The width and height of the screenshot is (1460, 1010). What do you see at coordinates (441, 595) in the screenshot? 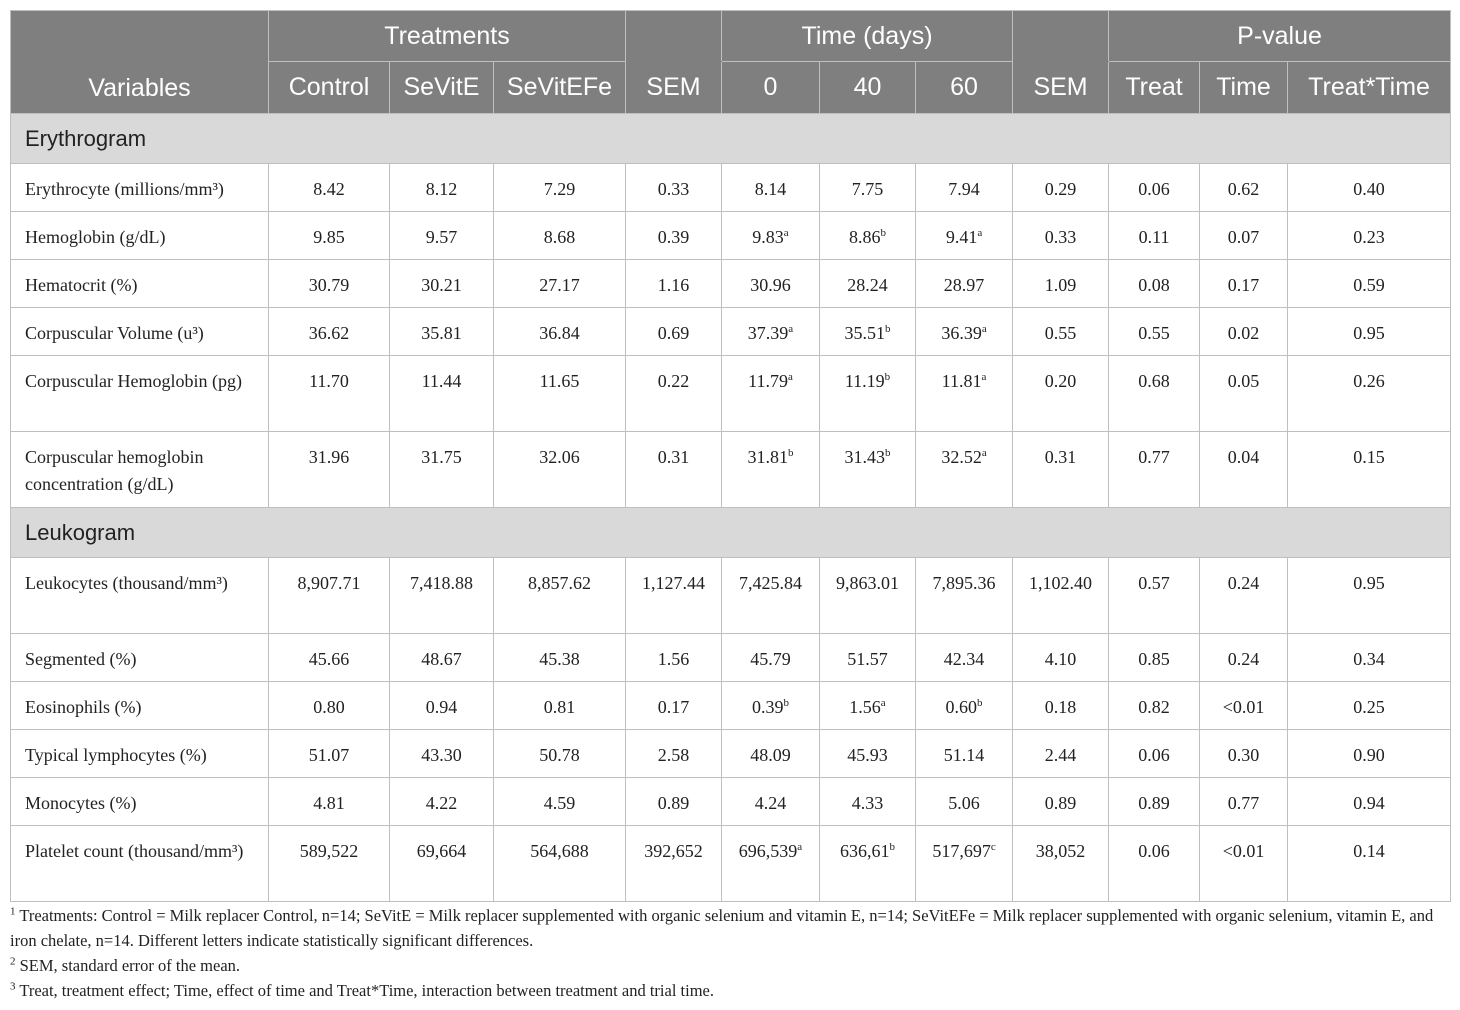
I see `table-cell: 7,418.88` at bounding box center [441, 595].